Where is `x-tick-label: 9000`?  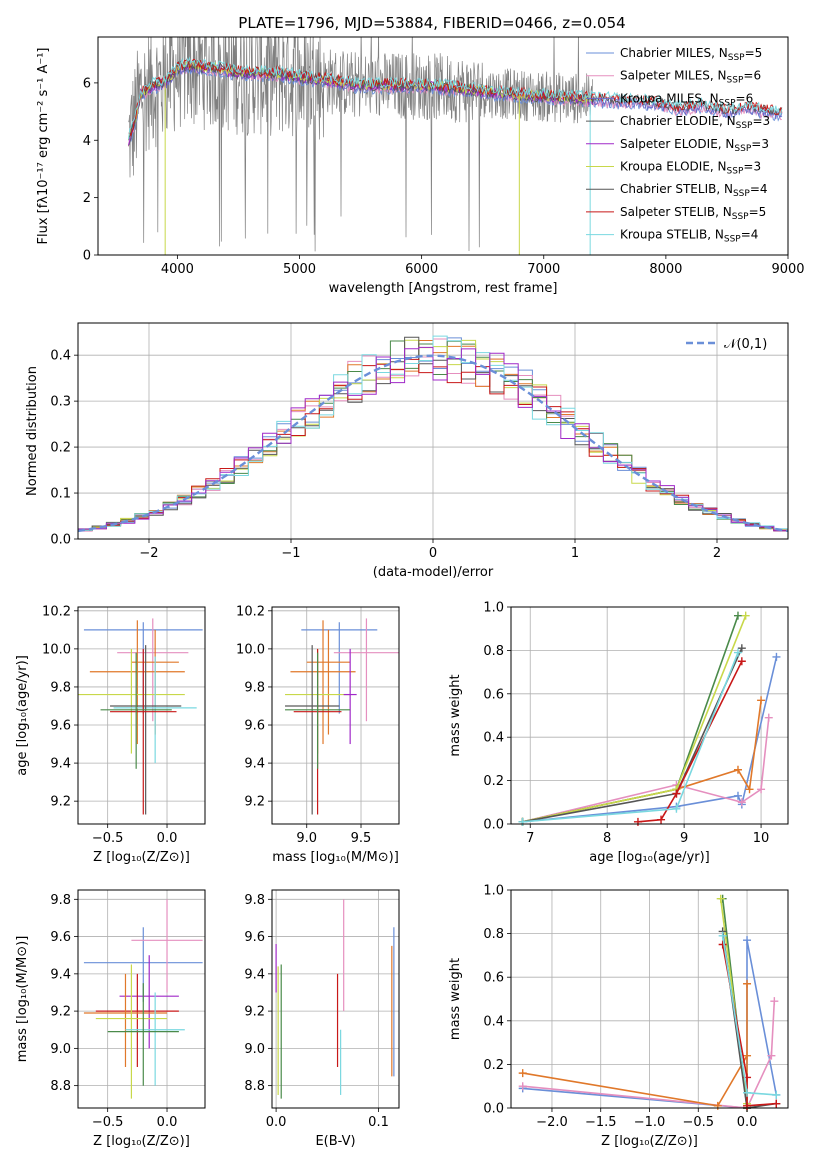 x-tick-label: 9000 is located at coordinates (787, 269).